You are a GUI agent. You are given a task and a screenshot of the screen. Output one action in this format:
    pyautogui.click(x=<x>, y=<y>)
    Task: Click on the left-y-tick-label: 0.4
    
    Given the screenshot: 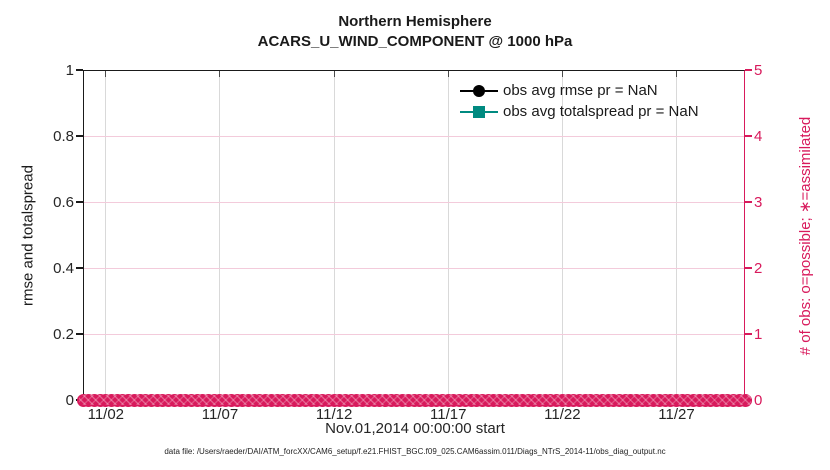 What is the action you would take?
    pyautogui.click(x=63, y=268)
    